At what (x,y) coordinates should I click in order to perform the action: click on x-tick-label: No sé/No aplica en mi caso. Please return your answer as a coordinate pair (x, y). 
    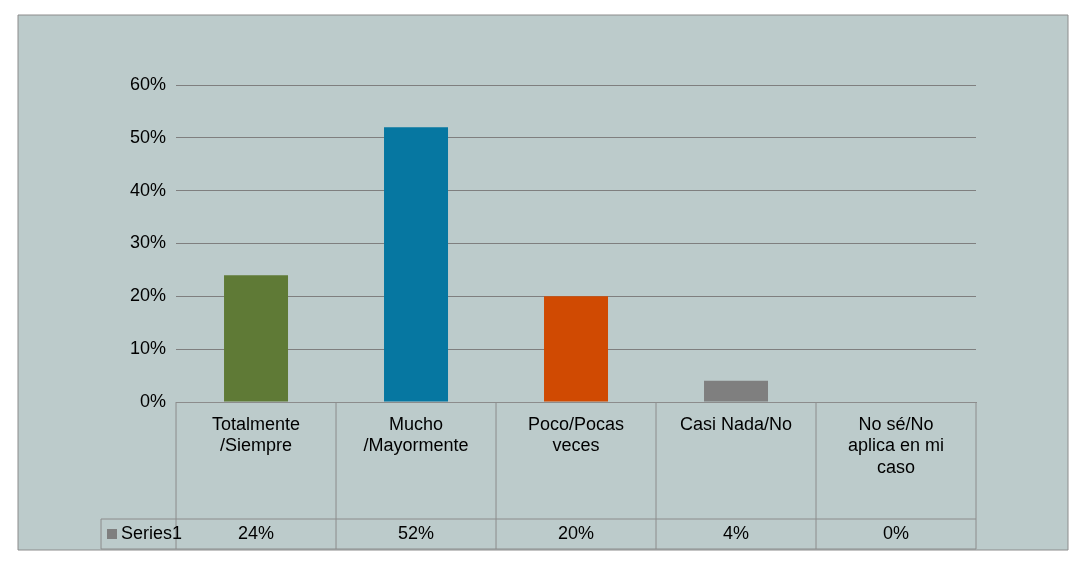
    Looking at the image, I should click on (896, 445).